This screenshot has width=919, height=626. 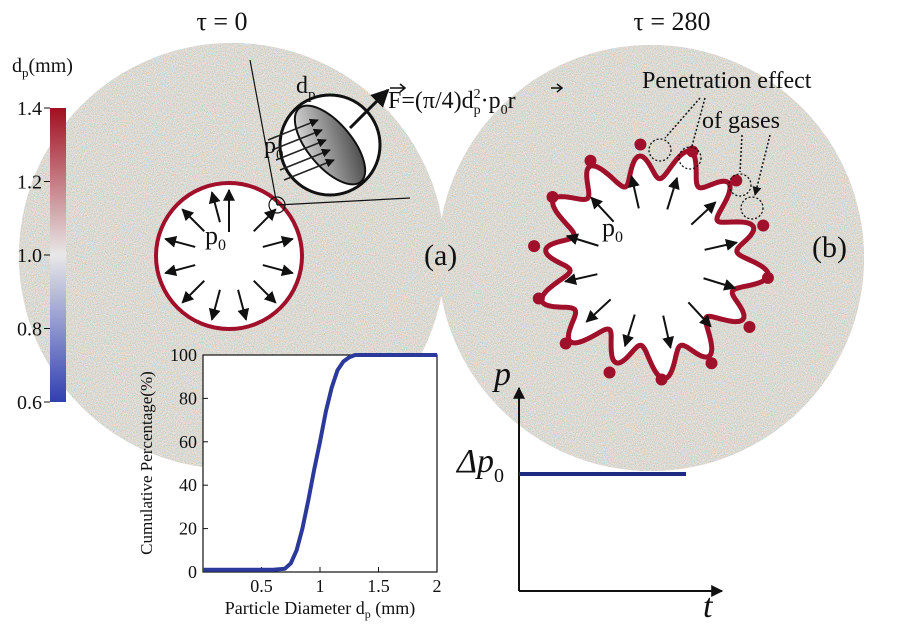 What do you see at coordinates (589, 490) in the screenshot?
I see `schematic: p t Δp0` at bounding box center [589, 490].